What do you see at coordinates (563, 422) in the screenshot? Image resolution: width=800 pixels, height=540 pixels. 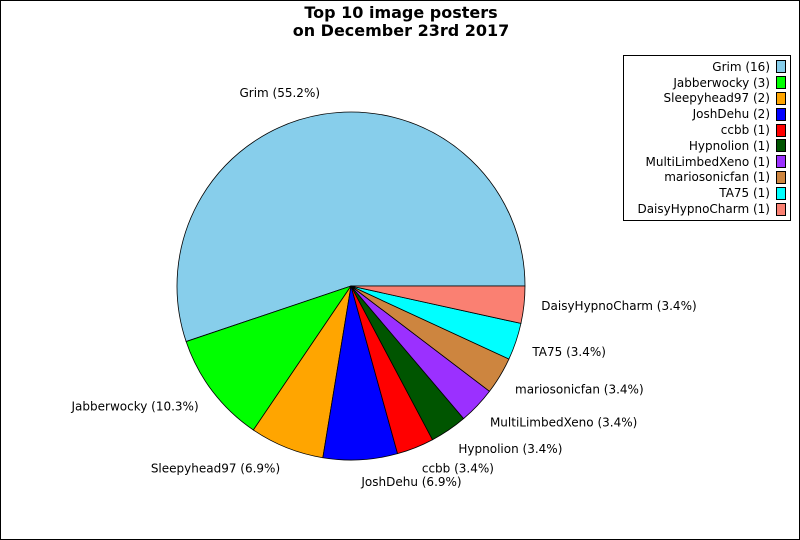 I see `slice-label-multilimbedxeno: MultiLimbedXeno (3.4%)` at bounding box center [563, 422].